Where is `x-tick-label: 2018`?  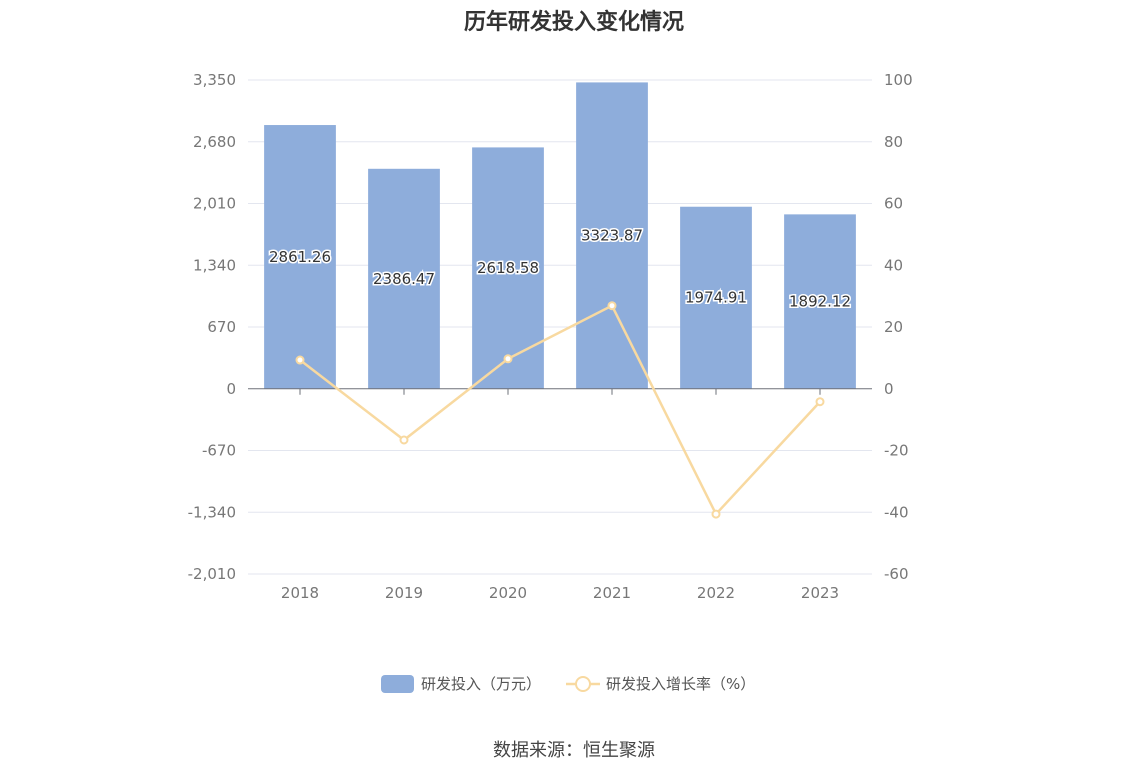 x-tick-label: 2018 is located at coordinates (300, 593).